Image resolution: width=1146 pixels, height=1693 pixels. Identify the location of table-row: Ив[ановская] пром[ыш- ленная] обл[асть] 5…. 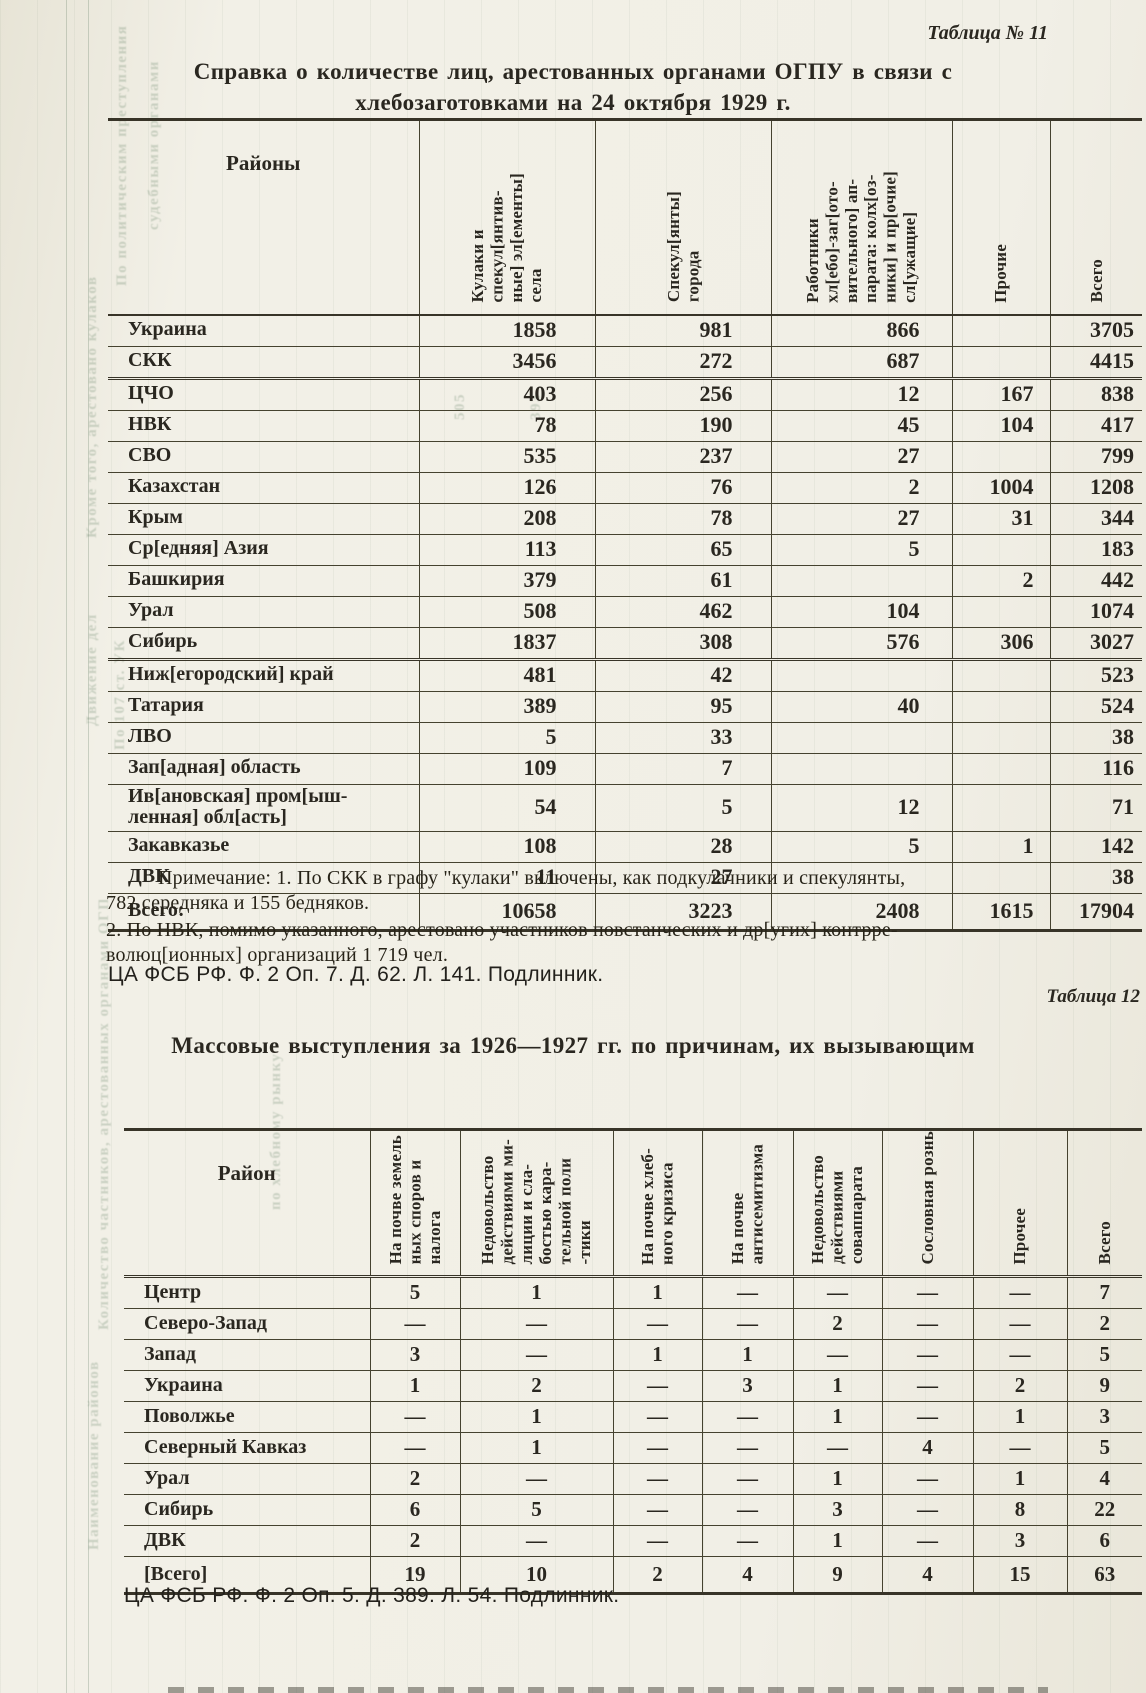
(625, 808).